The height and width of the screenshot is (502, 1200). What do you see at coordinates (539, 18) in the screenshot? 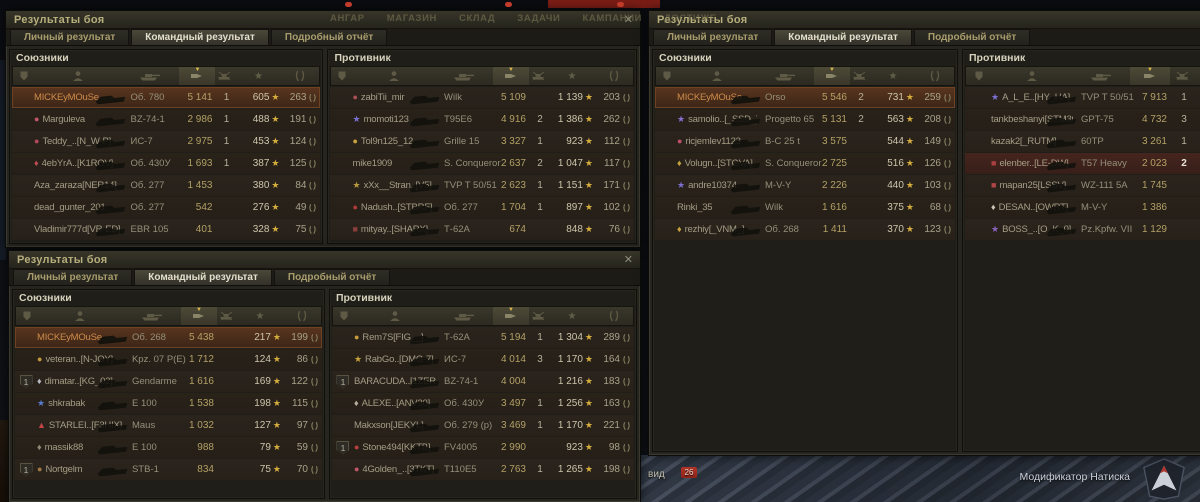
I see `menu-item-missions: ЗАДАЧИ` at bounding box center [539, 18].